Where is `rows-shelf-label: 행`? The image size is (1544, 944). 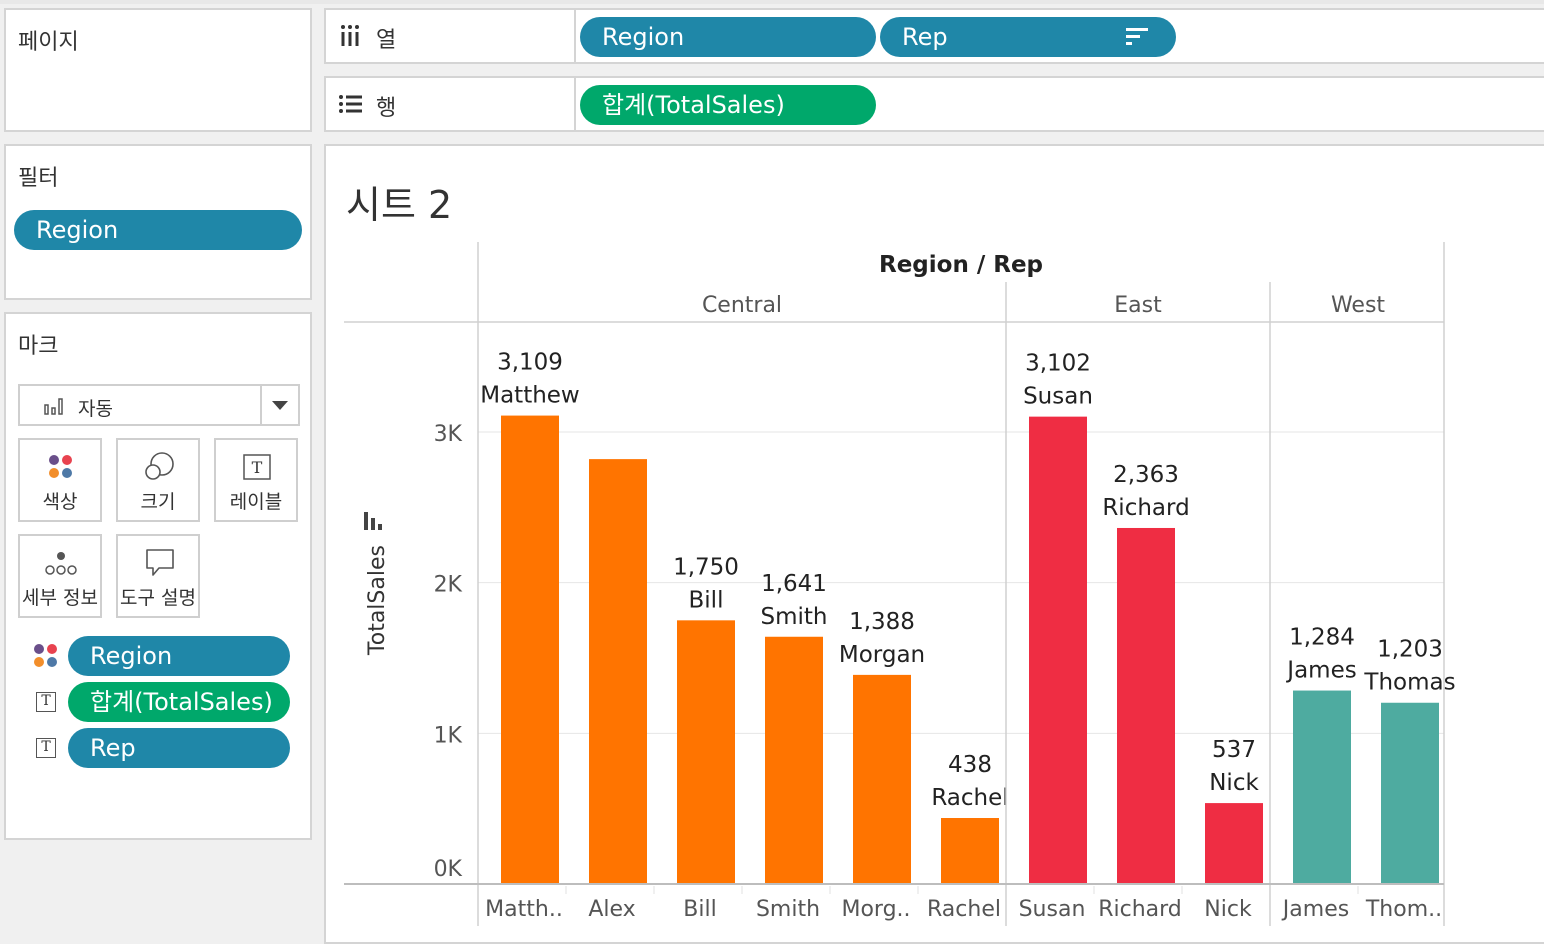
rows-shelf-label: 행 is located at coordinates (451, 104).